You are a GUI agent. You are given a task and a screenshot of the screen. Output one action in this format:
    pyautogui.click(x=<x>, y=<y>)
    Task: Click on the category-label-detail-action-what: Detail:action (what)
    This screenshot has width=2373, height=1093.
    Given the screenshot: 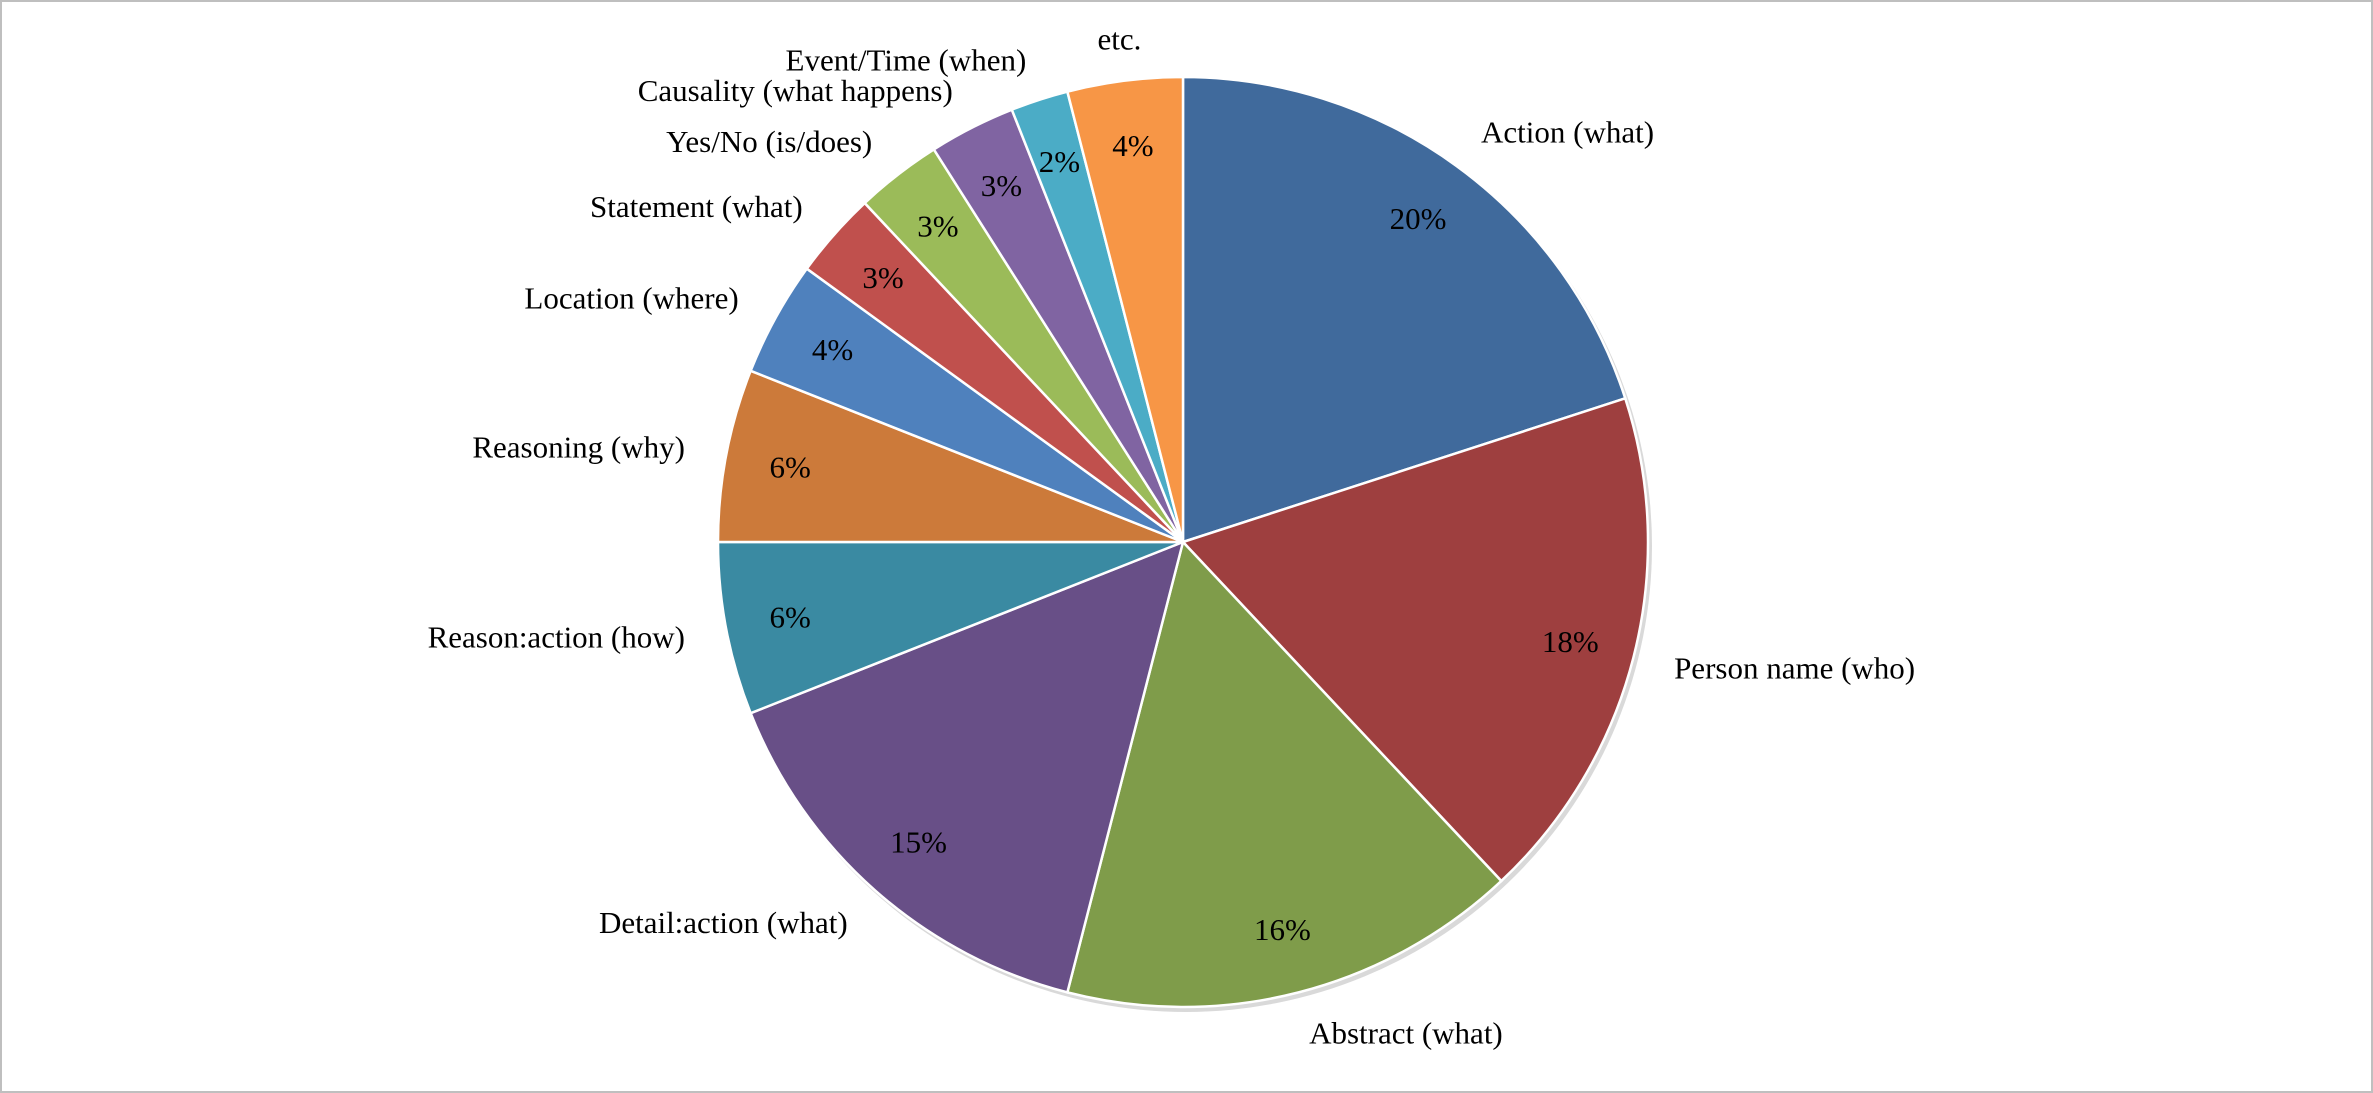 What is the action you would take?
    pyautogui.click(x=723, y=922)
    